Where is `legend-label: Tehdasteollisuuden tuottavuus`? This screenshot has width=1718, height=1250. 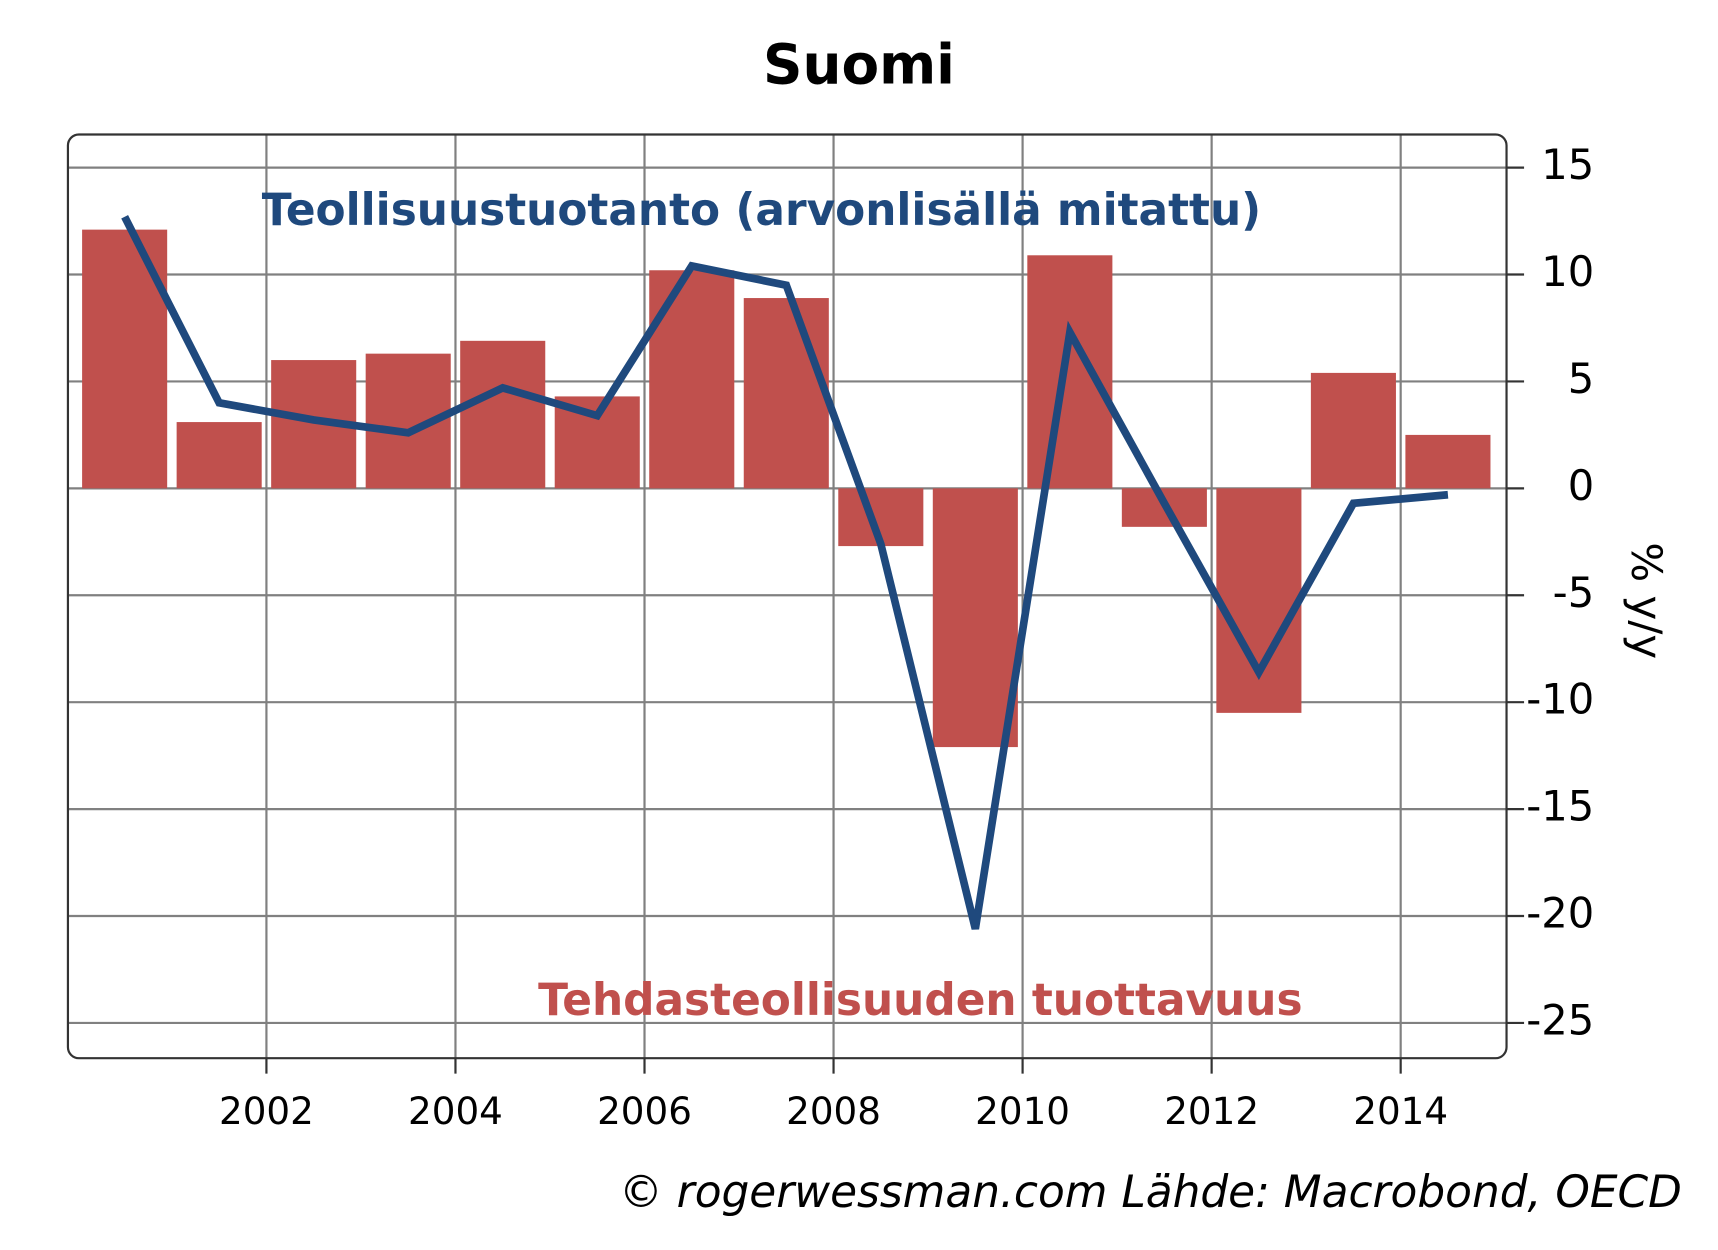 legend-label: Tehdasteollisuuden tuottavuus is located at coordinates (920, 1000).